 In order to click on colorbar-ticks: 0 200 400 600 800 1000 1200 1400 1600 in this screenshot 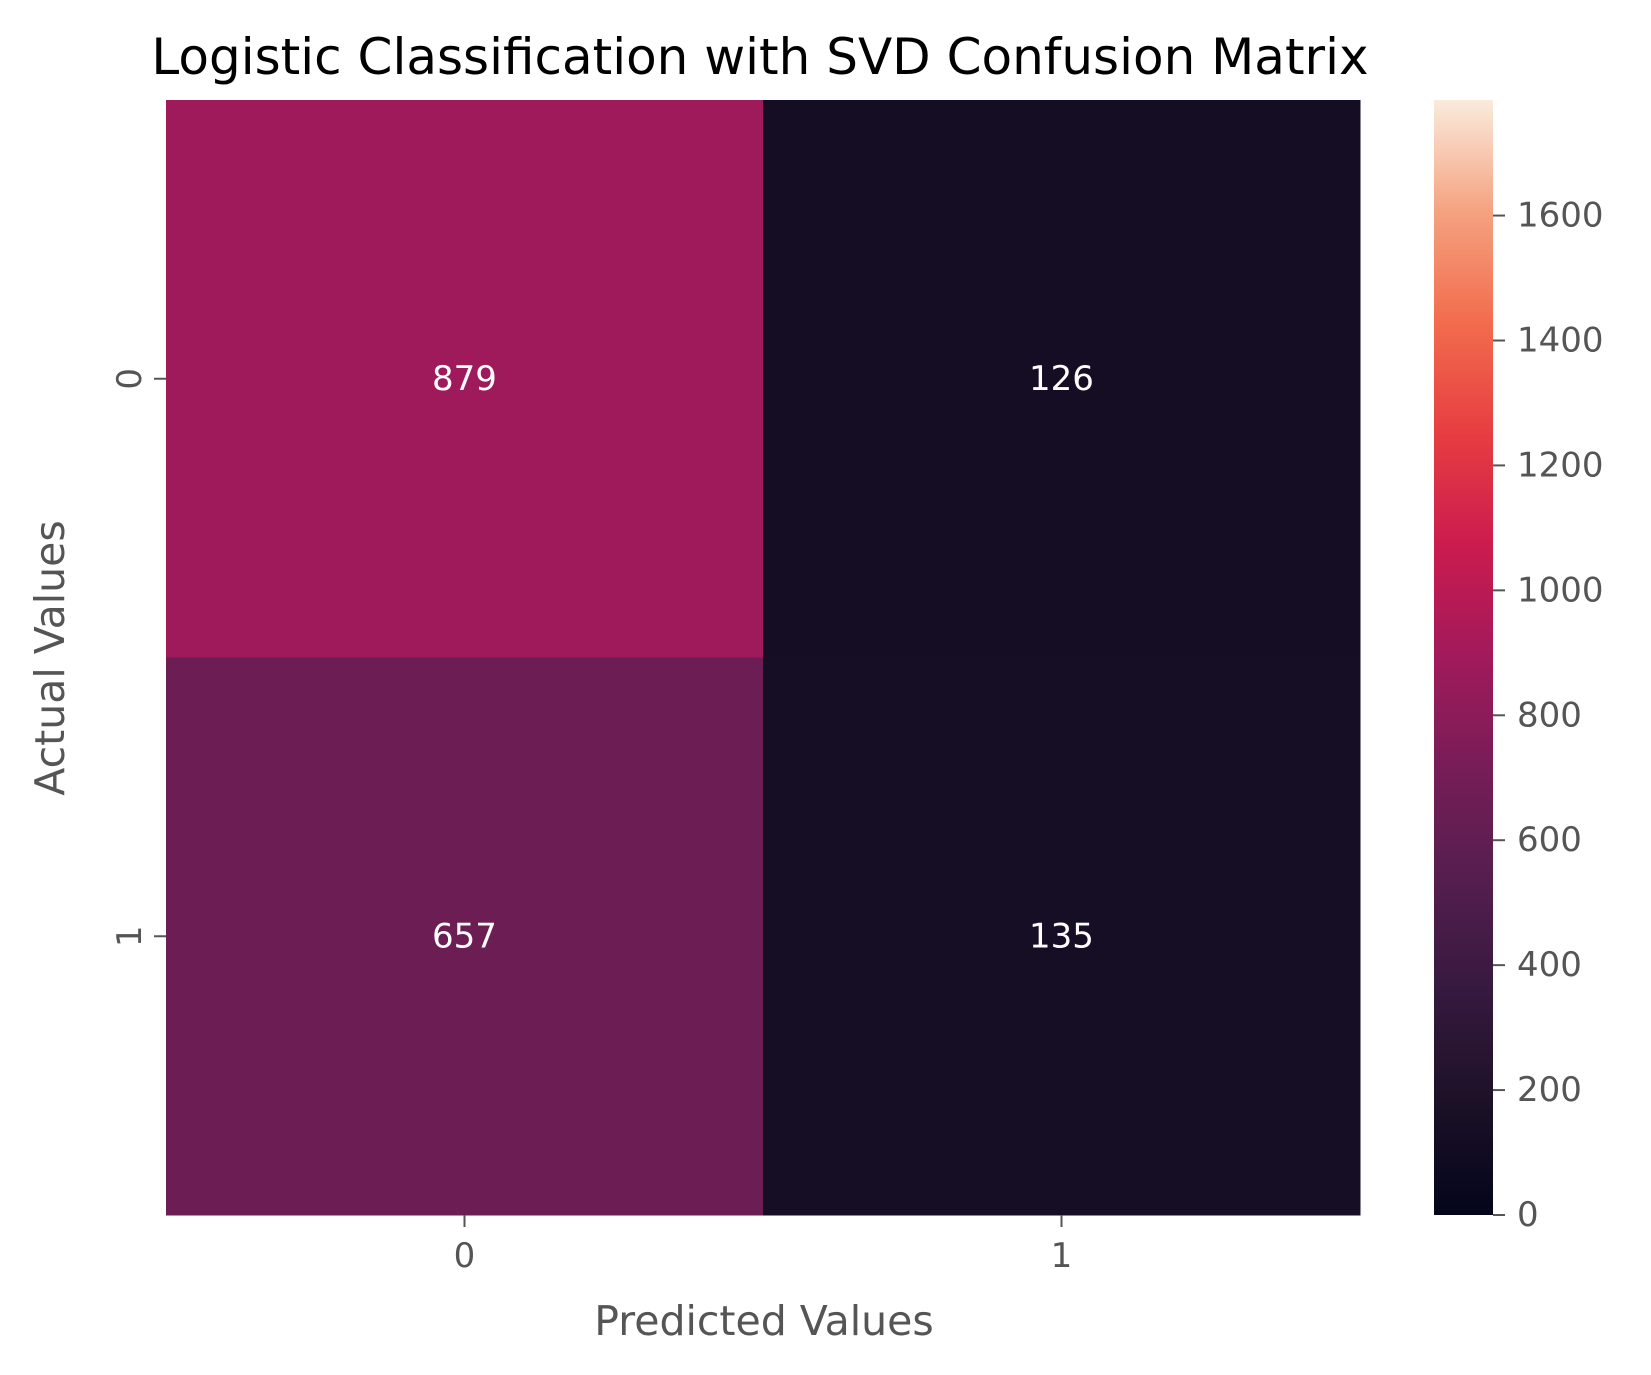, I will do `click(1548, 715)`.